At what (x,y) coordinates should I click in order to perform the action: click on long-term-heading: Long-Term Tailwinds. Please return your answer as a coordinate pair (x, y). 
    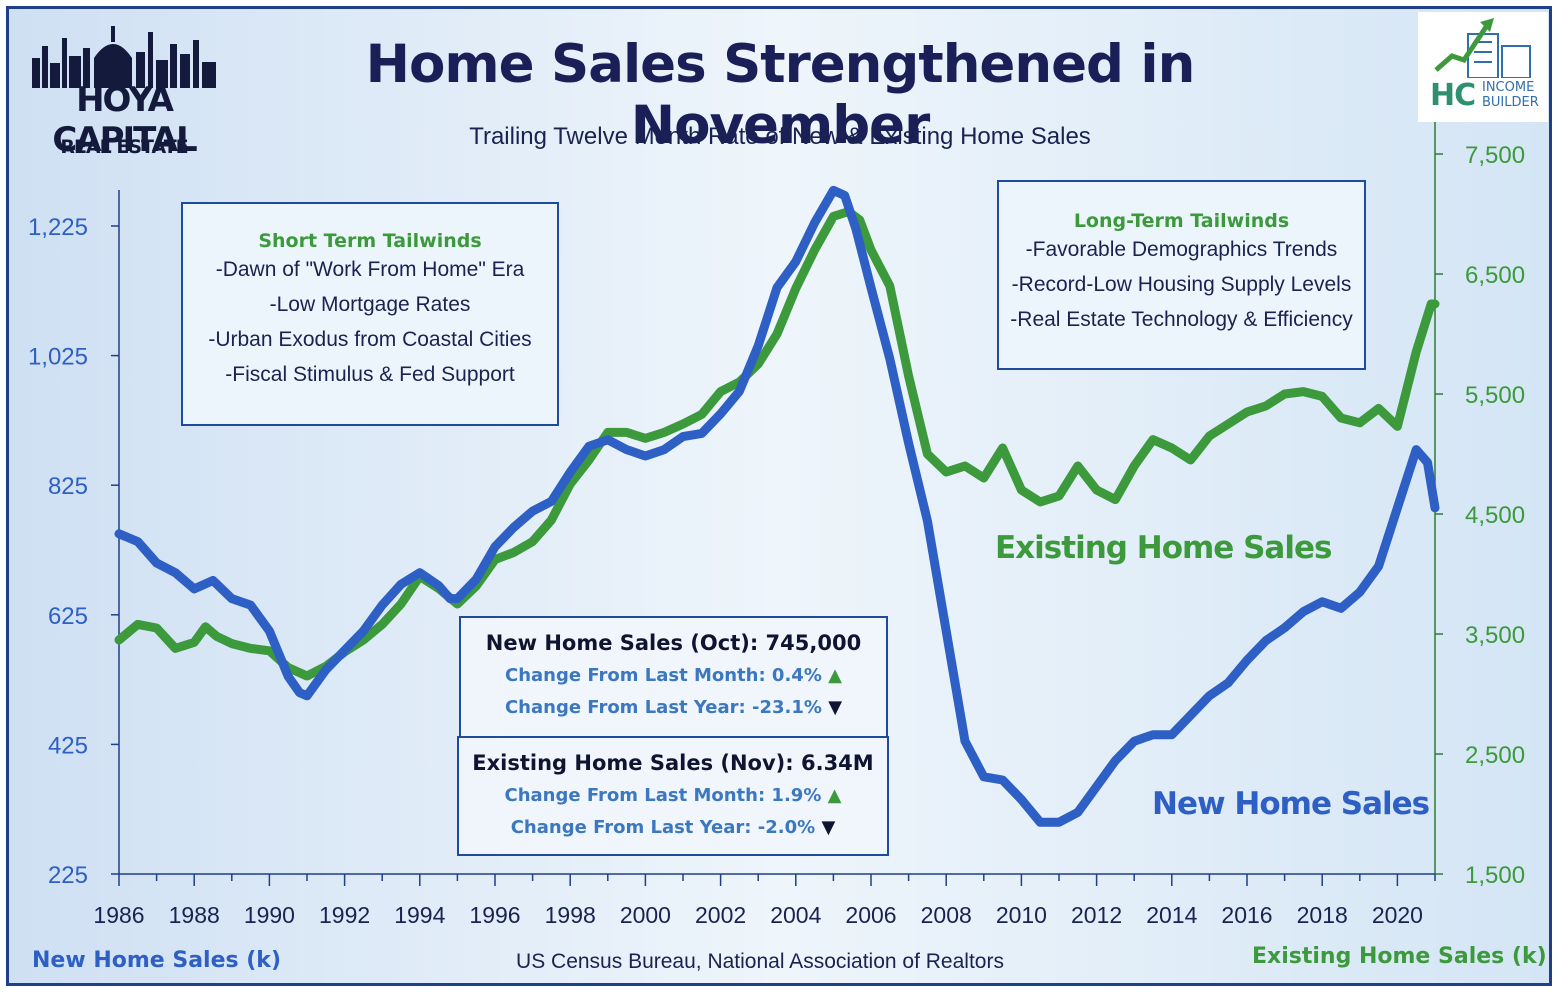
    Looking at the image, I should click on (1181, 221).